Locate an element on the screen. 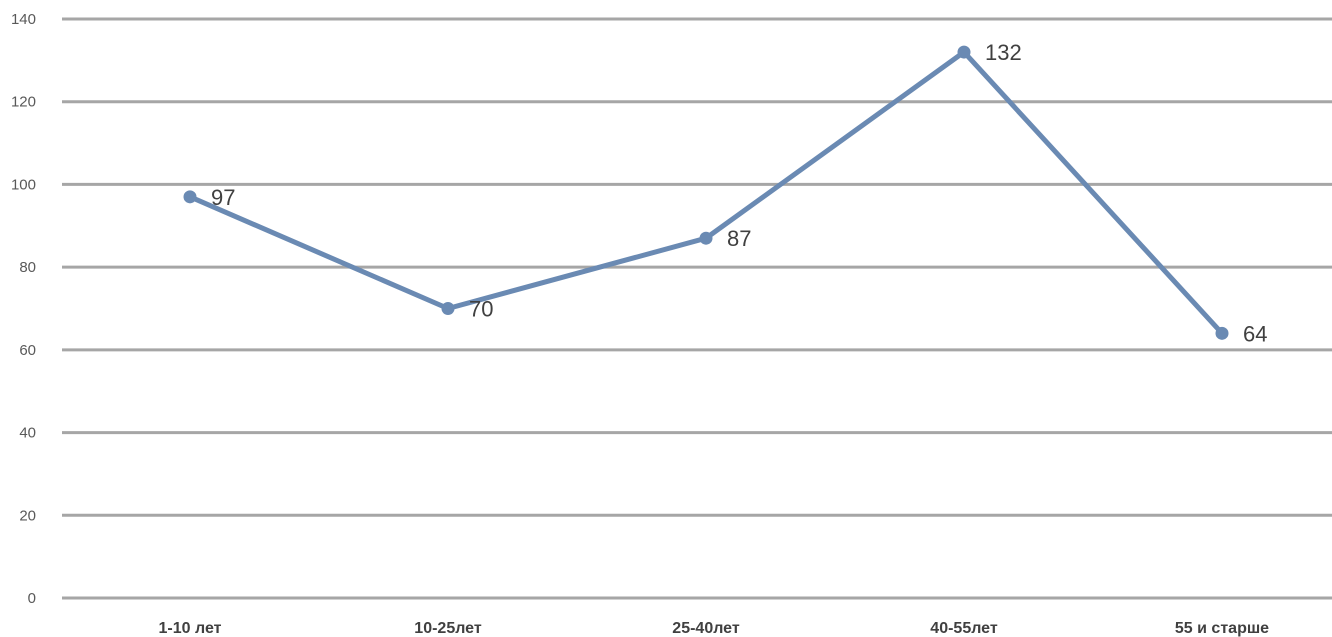  y-tick-label-20: 20 is located at coordinates (27, 515).